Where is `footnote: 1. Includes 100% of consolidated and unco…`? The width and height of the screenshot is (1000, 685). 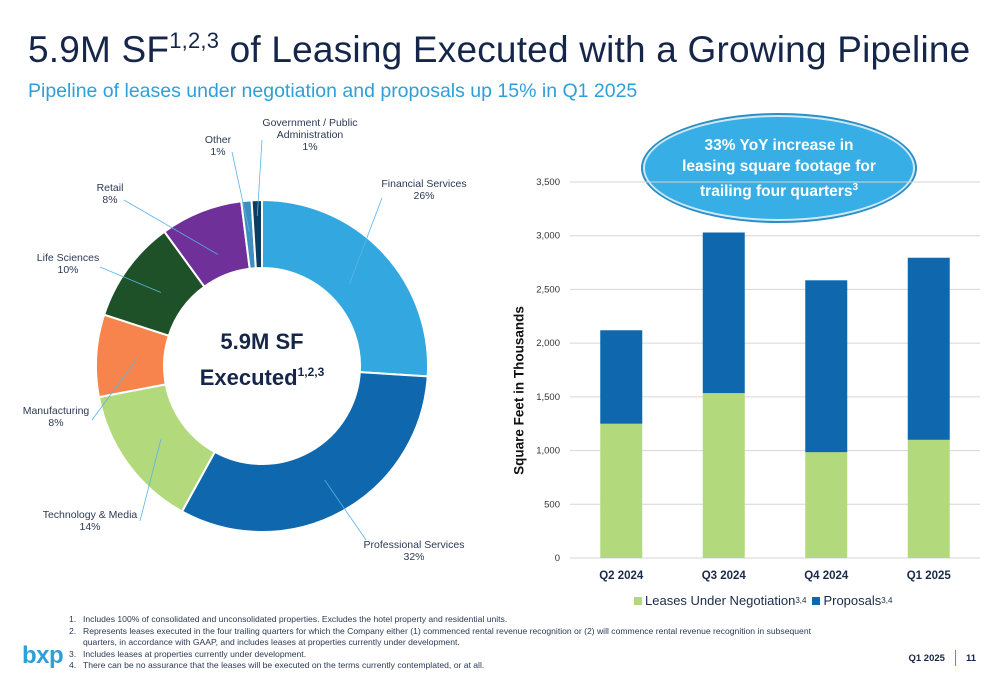
footnote: 1. Includes 100% of consolidated and unco… is located at coordinates (288, 619).